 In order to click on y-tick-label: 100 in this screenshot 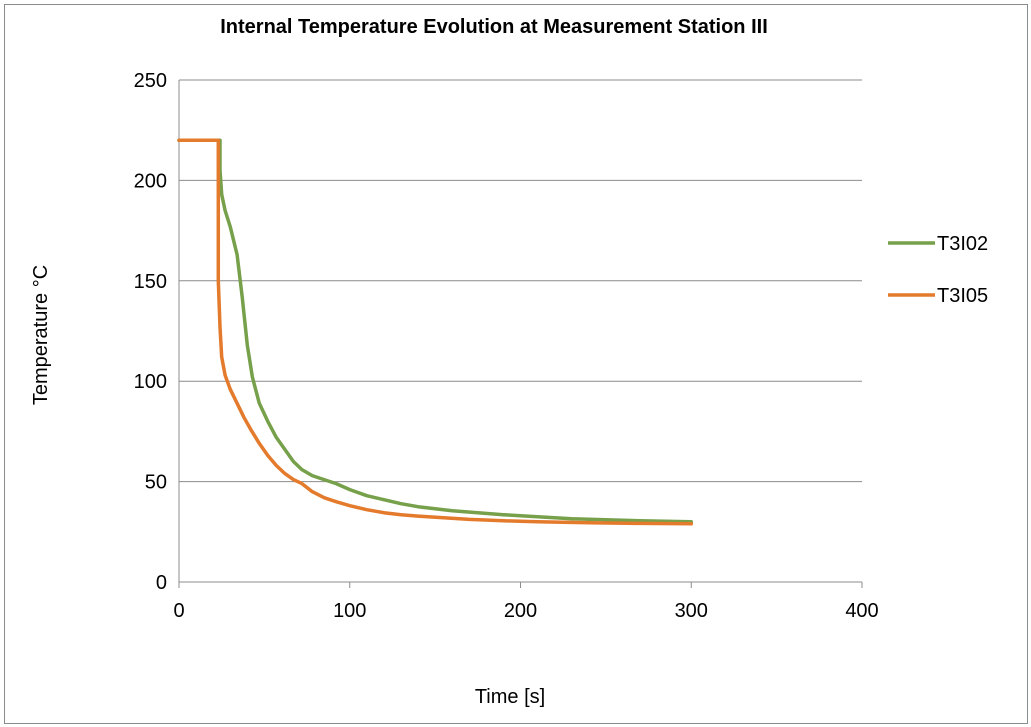, I will do `click(150, 382)`.